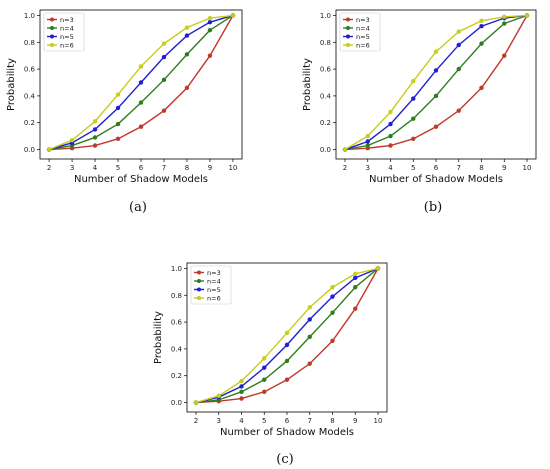 The image size is (550, 469). Describe the element at coordinates (241, 421) in the screenshot. I see `x-tick-label-c-4: 4` at that location.